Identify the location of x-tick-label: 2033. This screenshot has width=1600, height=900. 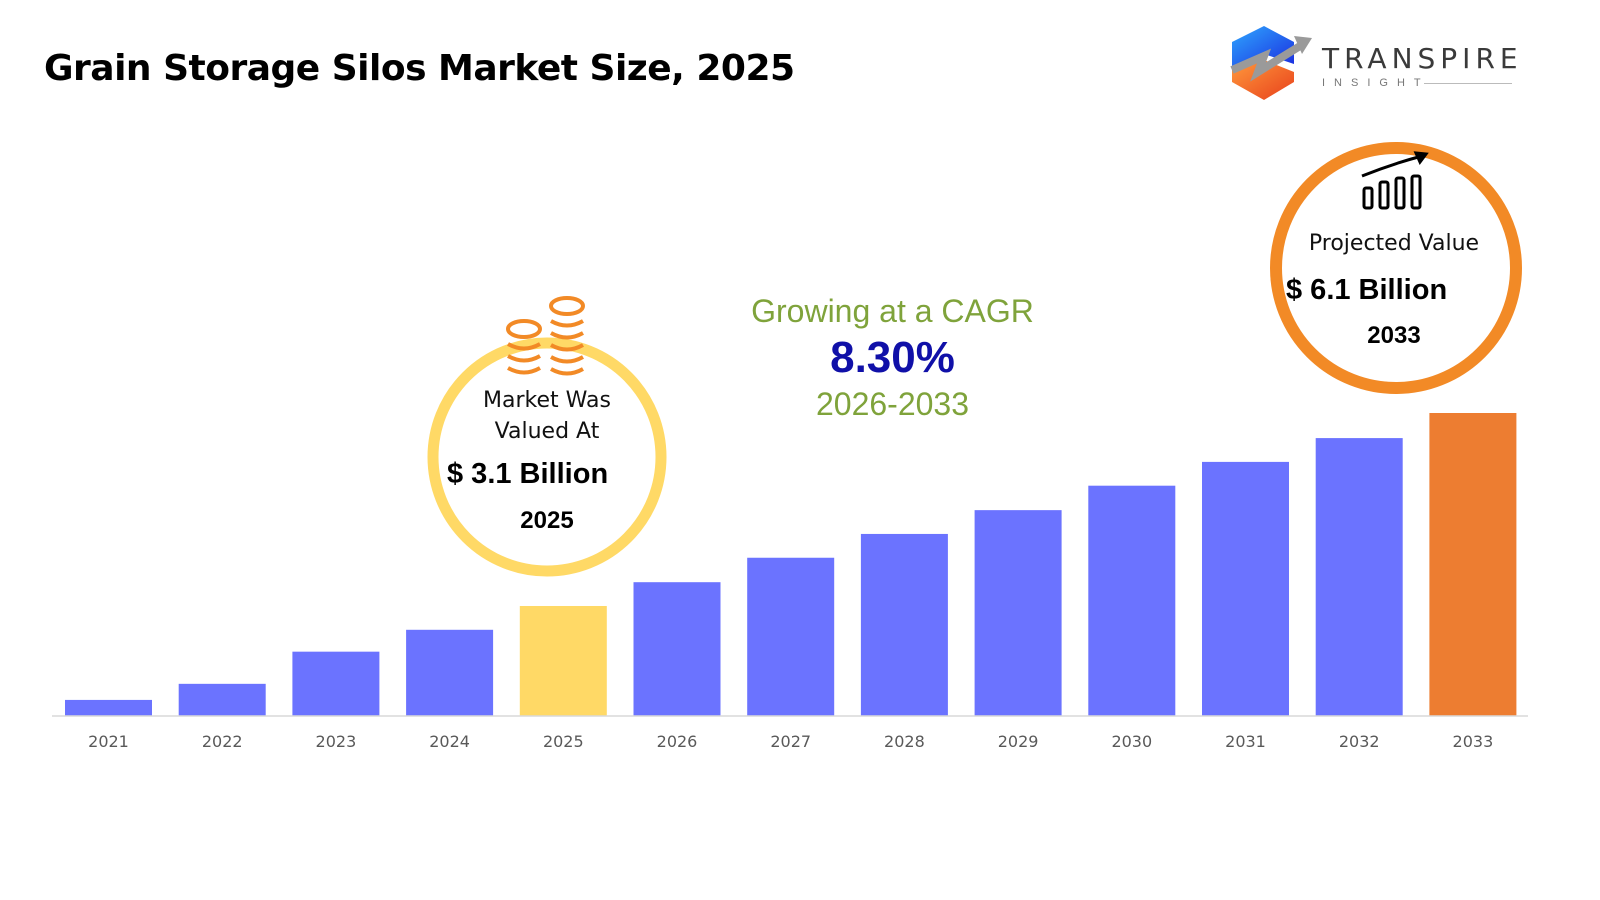
(1473, 741).